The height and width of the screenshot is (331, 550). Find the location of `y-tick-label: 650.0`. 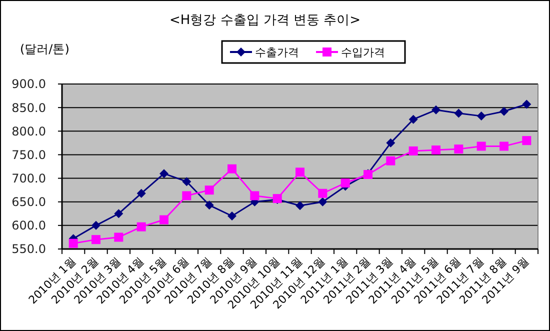

y-tick-label: 650.0 is located at coordinates (29, 202).